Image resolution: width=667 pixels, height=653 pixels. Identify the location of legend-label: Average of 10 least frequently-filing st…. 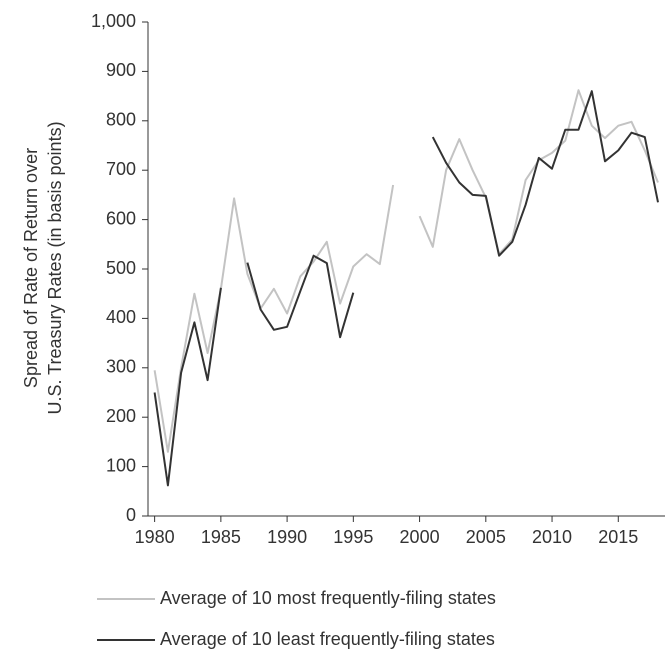
(327, 639).